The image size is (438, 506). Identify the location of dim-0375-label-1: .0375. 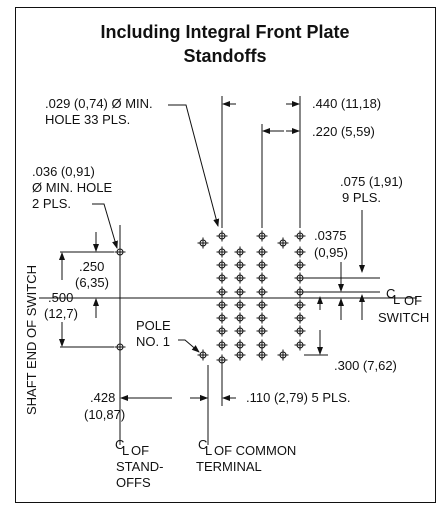
(330, 235).